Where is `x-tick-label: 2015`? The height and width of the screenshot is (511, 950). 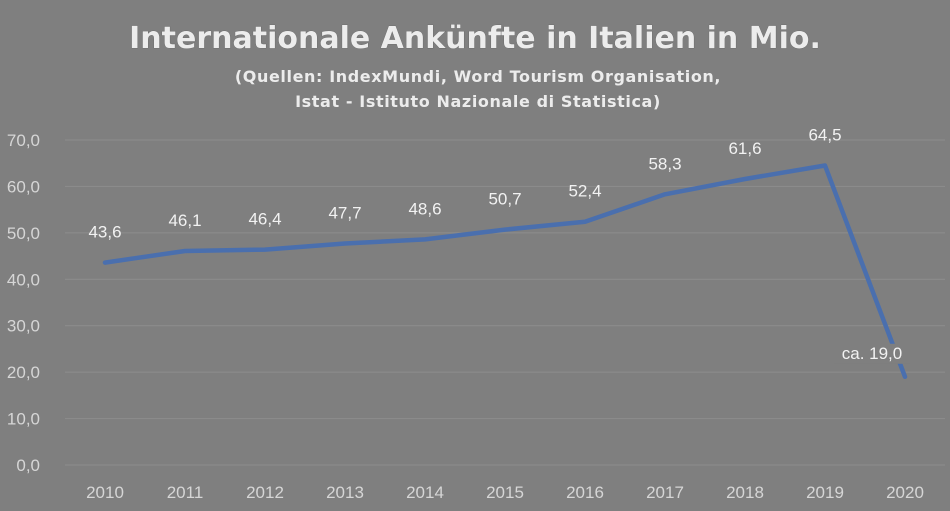
x-tick-label: 2015 is located at coordinates (505, 492).